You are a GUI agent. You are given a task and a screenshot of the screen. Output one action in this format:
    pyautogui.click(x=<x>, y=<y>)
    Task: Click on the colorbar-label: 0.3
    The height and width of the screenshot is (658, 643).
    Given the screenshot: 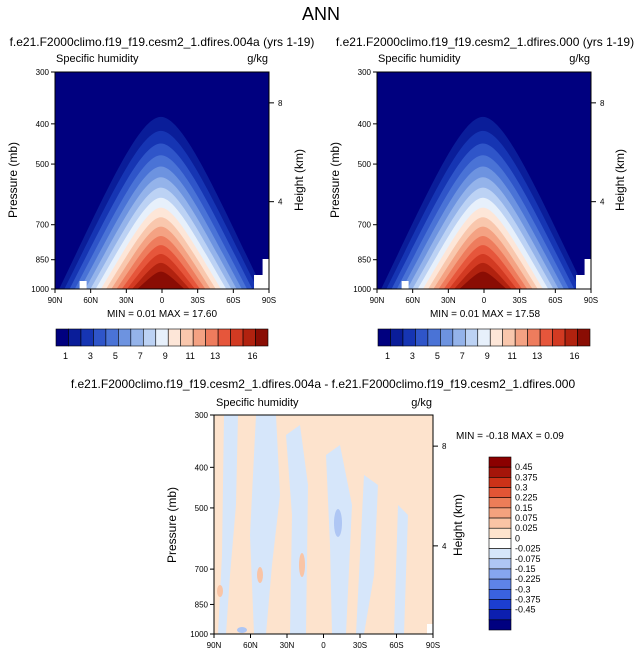 What is the action you would take?
    pyautogui.click(x=521, y=488)
    